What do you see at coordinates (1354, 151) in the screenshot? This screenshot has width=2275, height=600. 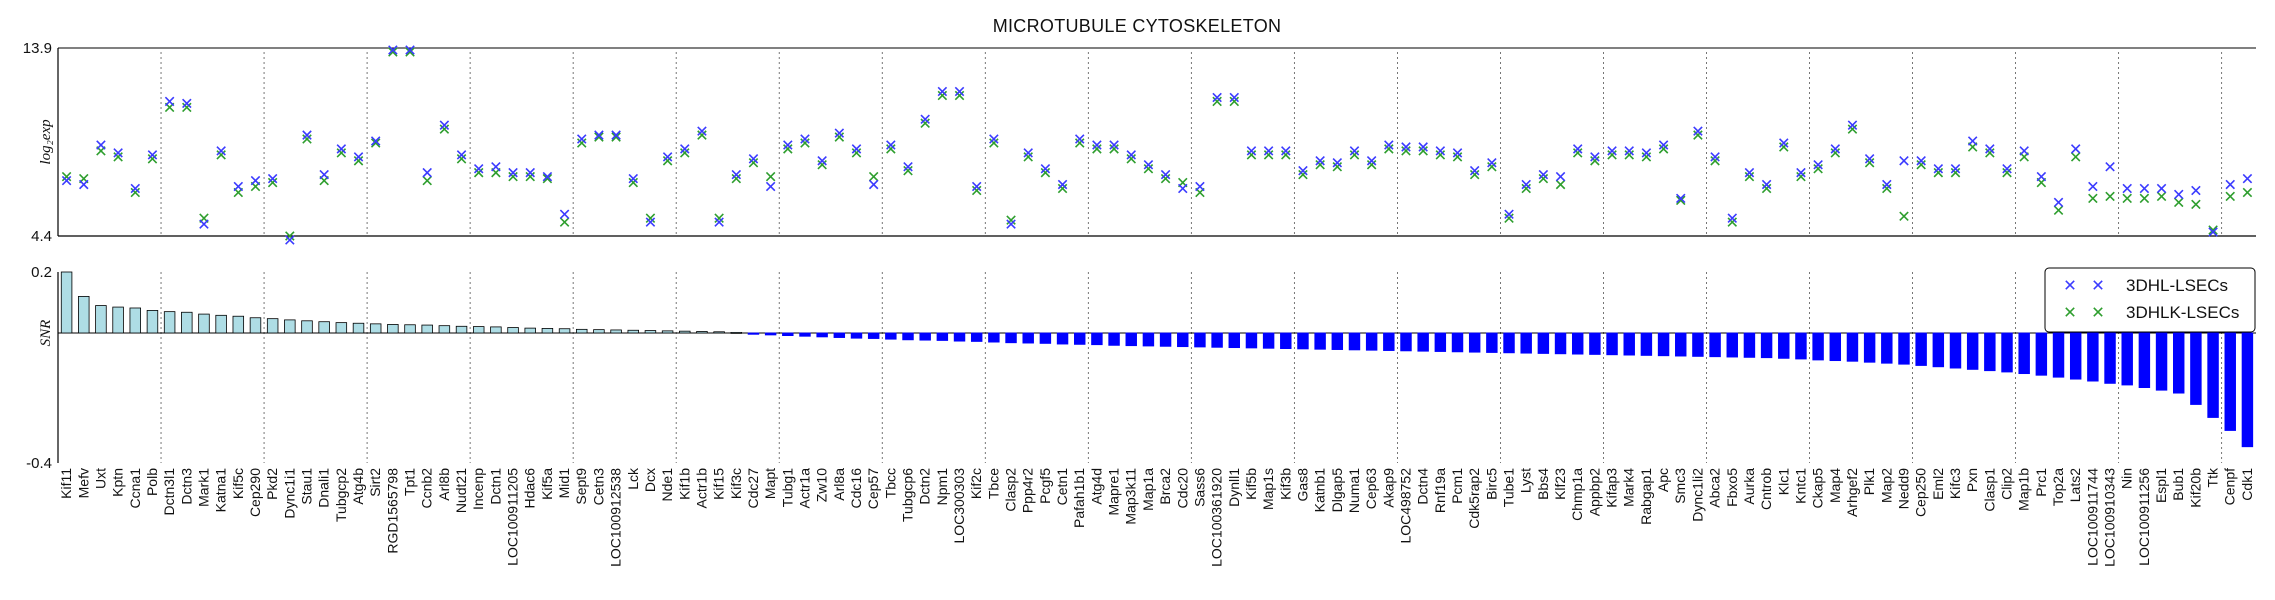 I see `marker-3dhl-Numa1` at bounding box center [1354, 151].